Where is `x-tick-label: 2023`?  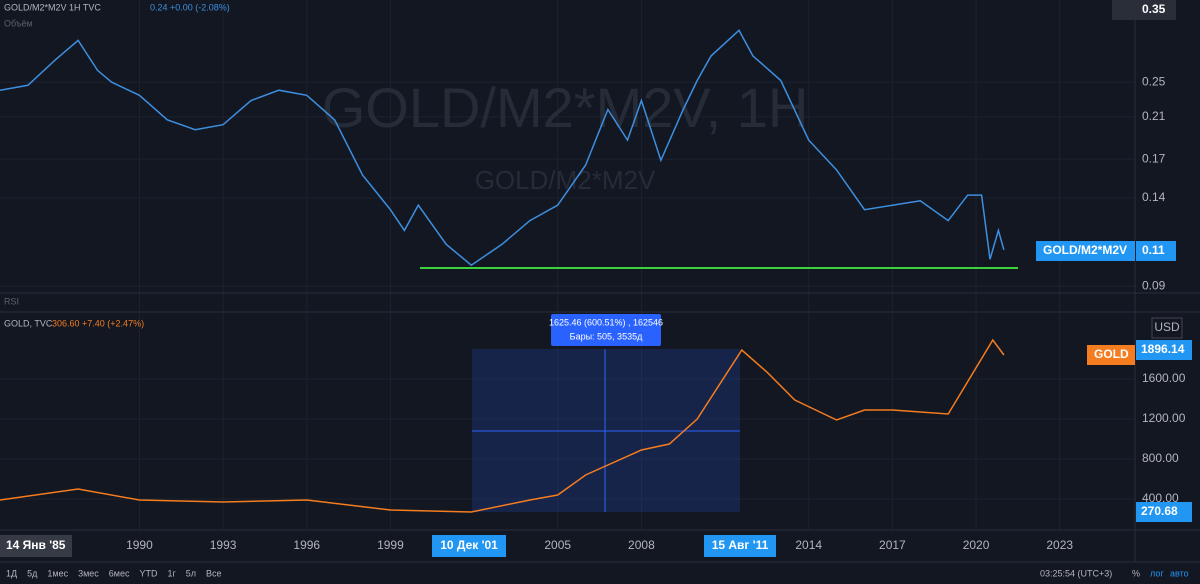 x-tick-label: 2023 is located at coordinates (1059, 545).